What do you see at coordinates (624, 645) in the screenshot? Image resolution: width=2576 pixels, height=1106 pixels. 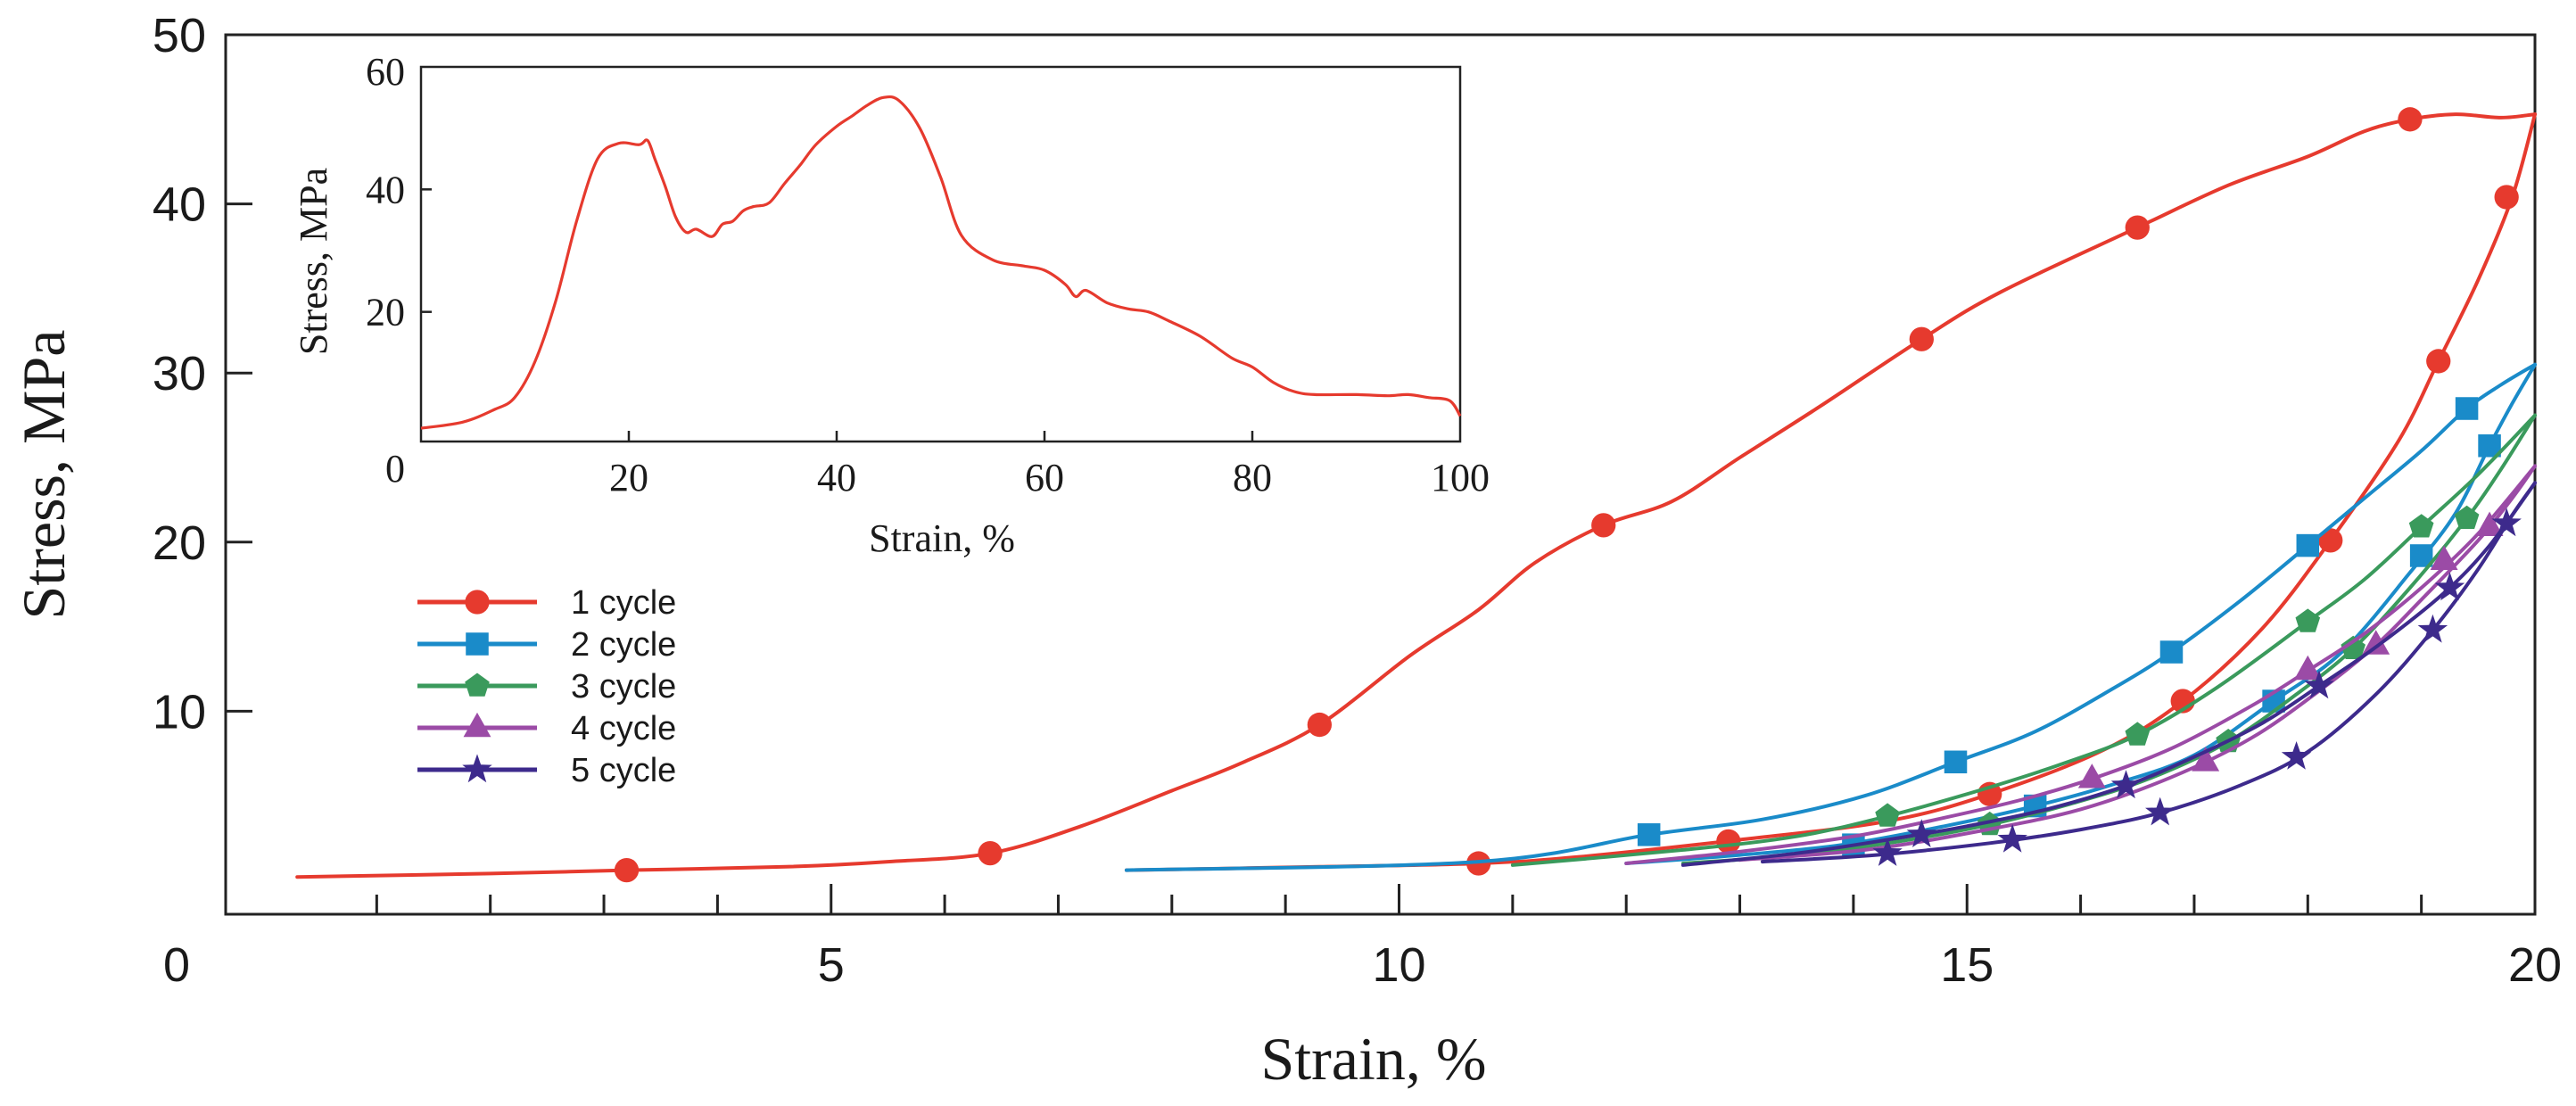 I see `legend-label: 2 cycle` at bounding box center [624, 645].